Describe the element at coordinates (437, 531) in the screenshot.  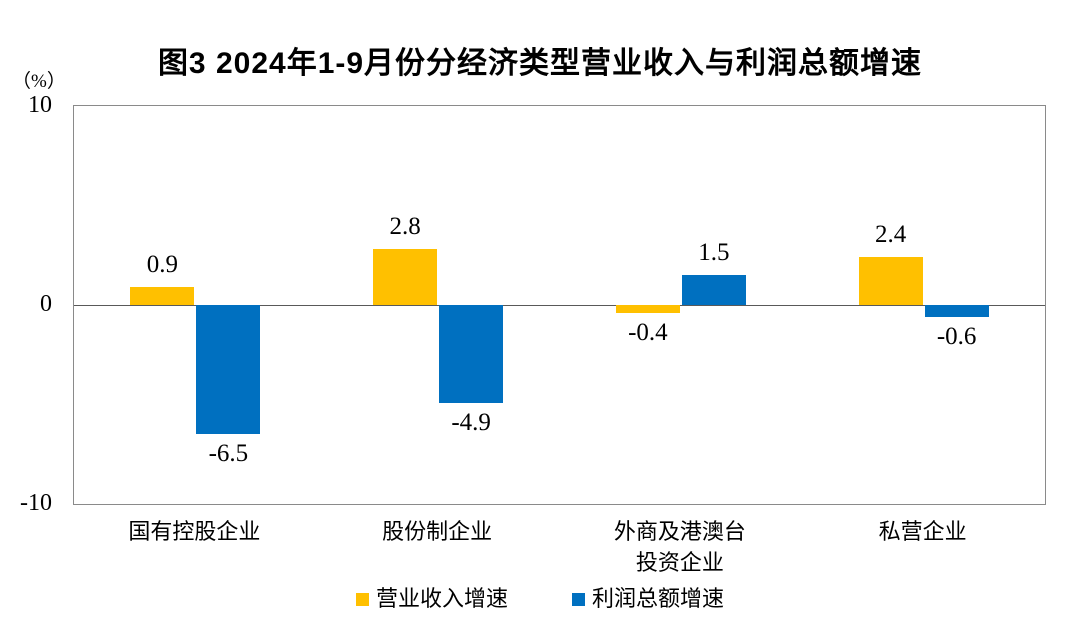
I see `x-category-label-1: 股份制企业` at that location.